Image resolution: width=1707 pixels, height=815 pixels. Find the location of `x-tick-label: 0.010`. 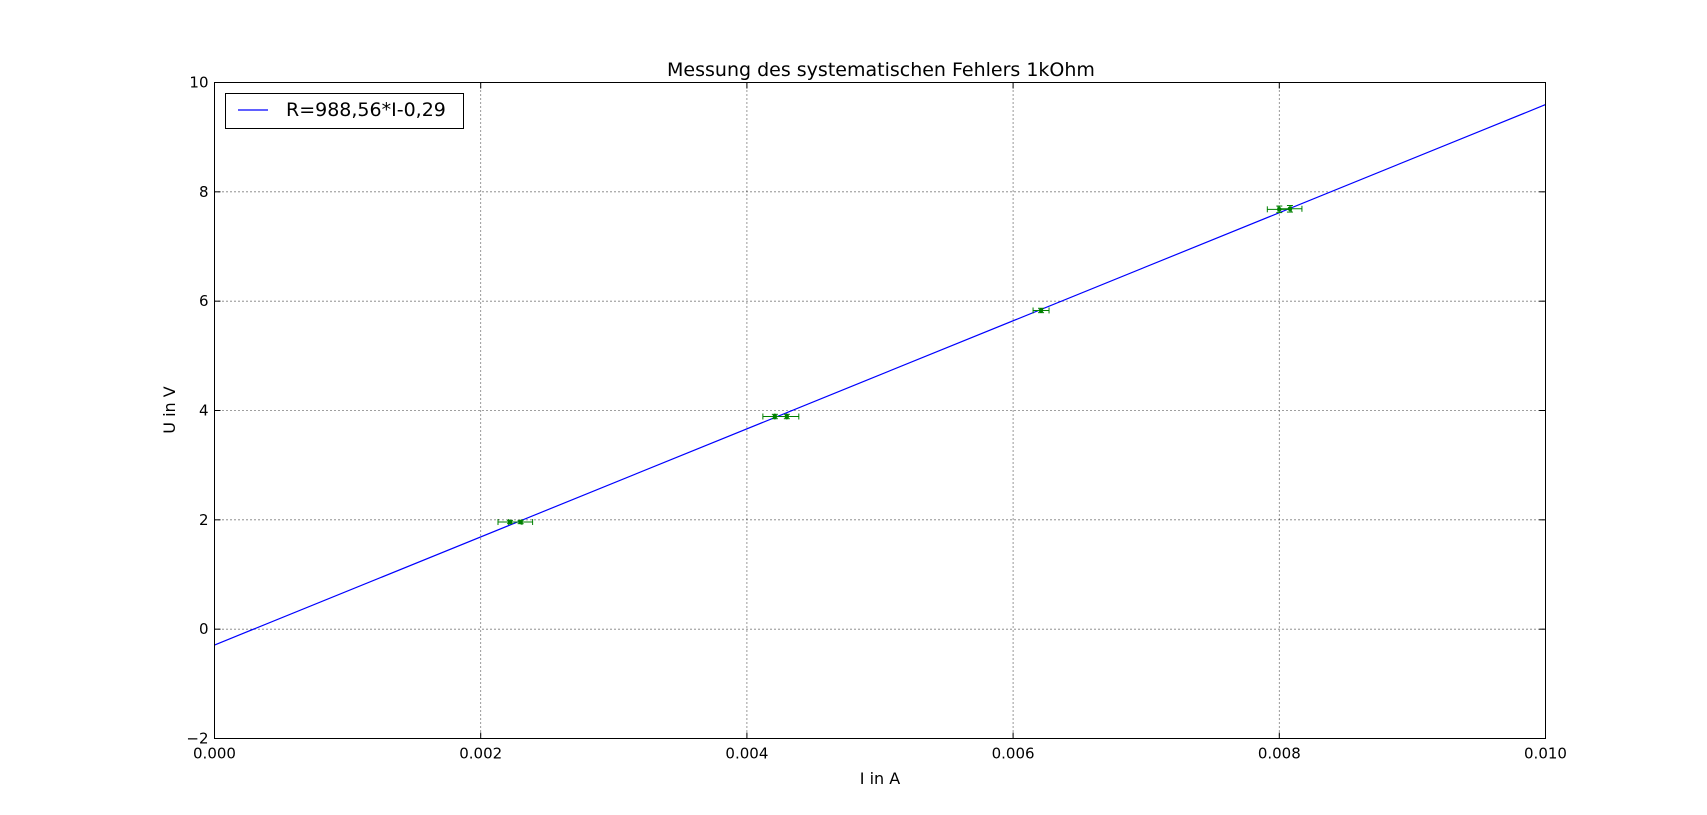

x-tick-label: 0.010 is located at coordinates (1545, 754).